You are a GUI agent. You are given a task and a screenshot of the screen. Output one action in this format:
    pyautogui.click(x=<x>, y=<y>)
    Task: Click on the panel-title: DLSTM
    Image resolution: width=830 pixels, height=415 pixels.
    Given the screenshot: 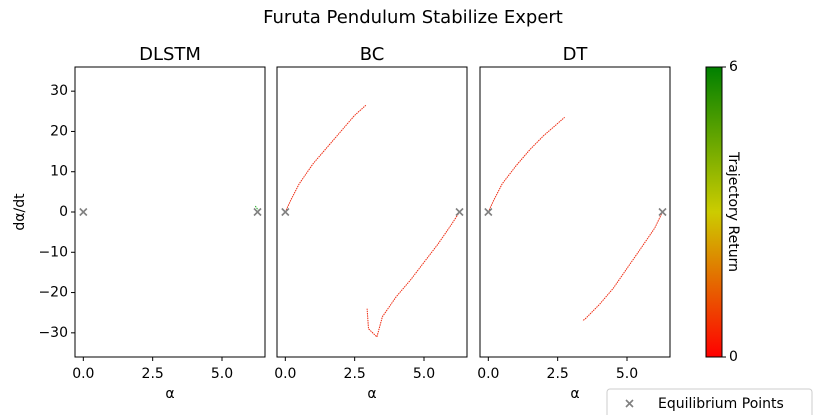 What is the action you would take?
    pyautogui.click(x=170, y=54)
    